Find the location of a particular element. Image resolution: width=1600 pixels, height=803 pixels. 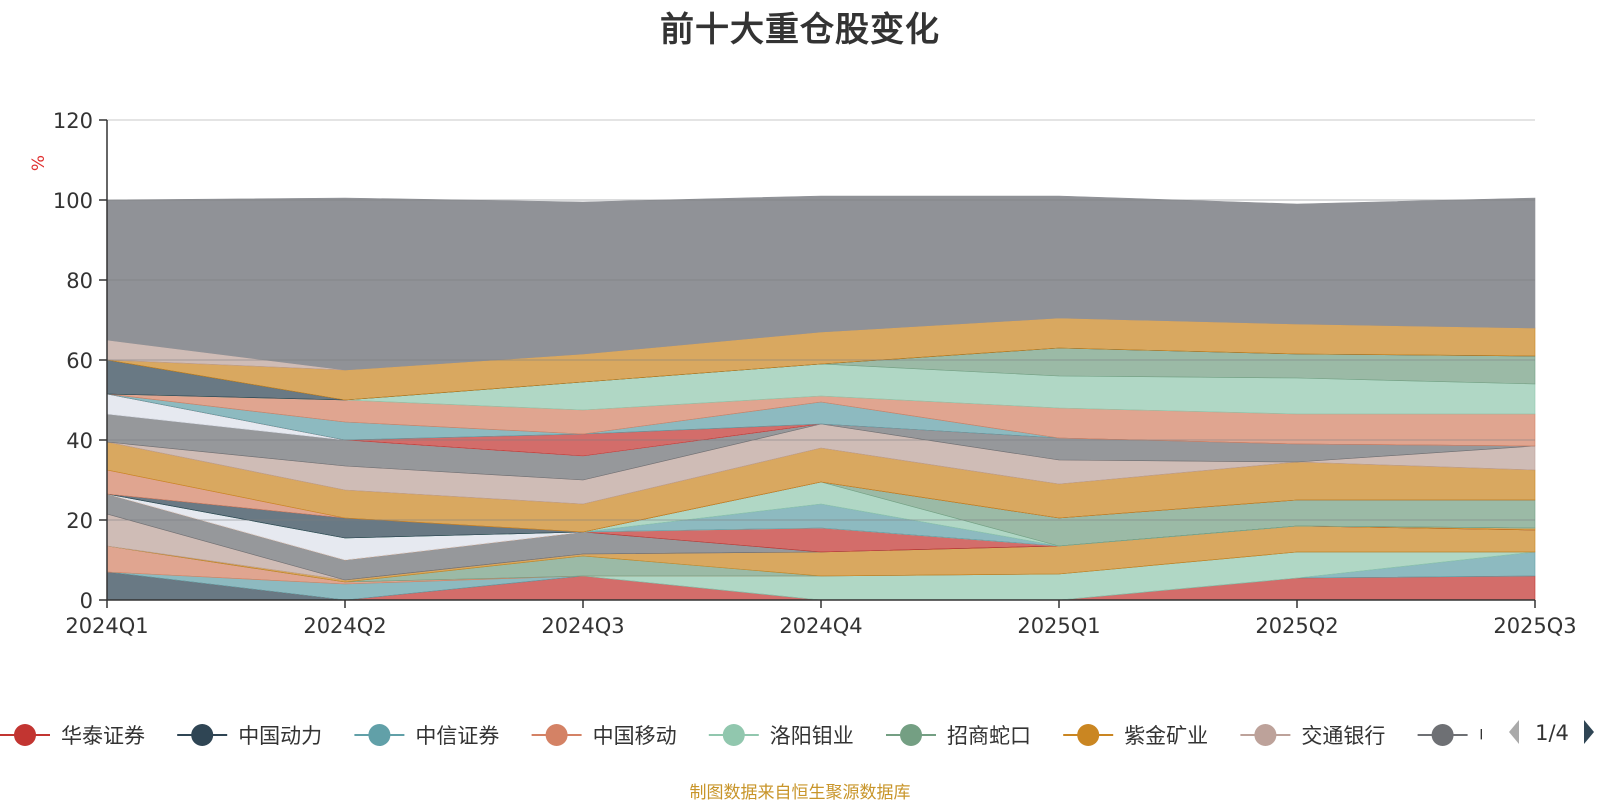

source-note: 制图数据来自恒生聚源数据库 is located at coordinates (800, 793).